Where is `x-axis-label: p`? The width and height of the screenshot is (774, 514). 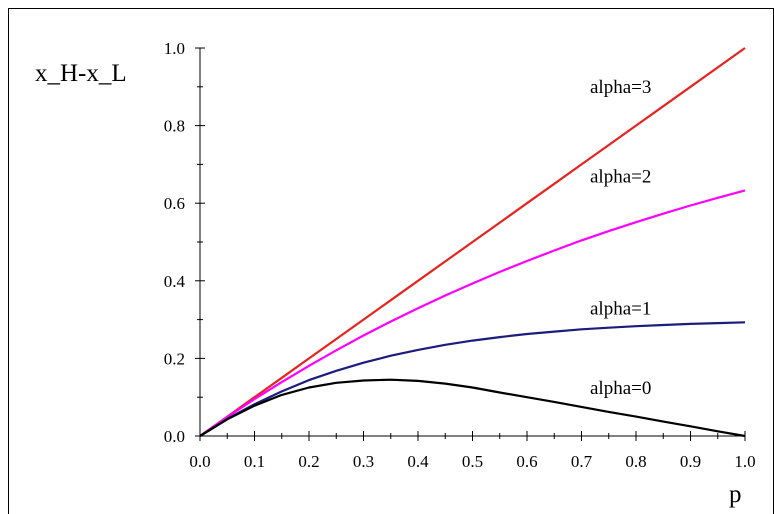 x-axis-label: p is located at coordinates (735, 494).